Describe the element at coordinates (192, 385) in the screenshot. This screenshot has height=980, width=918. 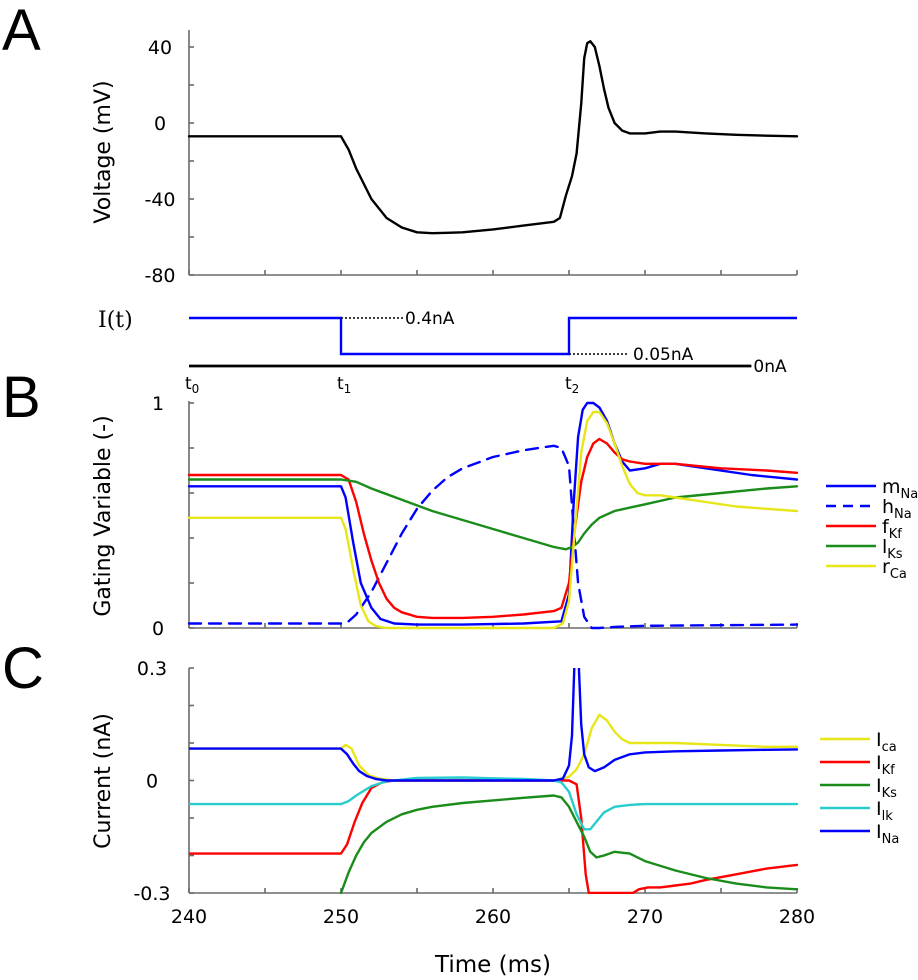
I see `time-marker-t0: t0` at that location.